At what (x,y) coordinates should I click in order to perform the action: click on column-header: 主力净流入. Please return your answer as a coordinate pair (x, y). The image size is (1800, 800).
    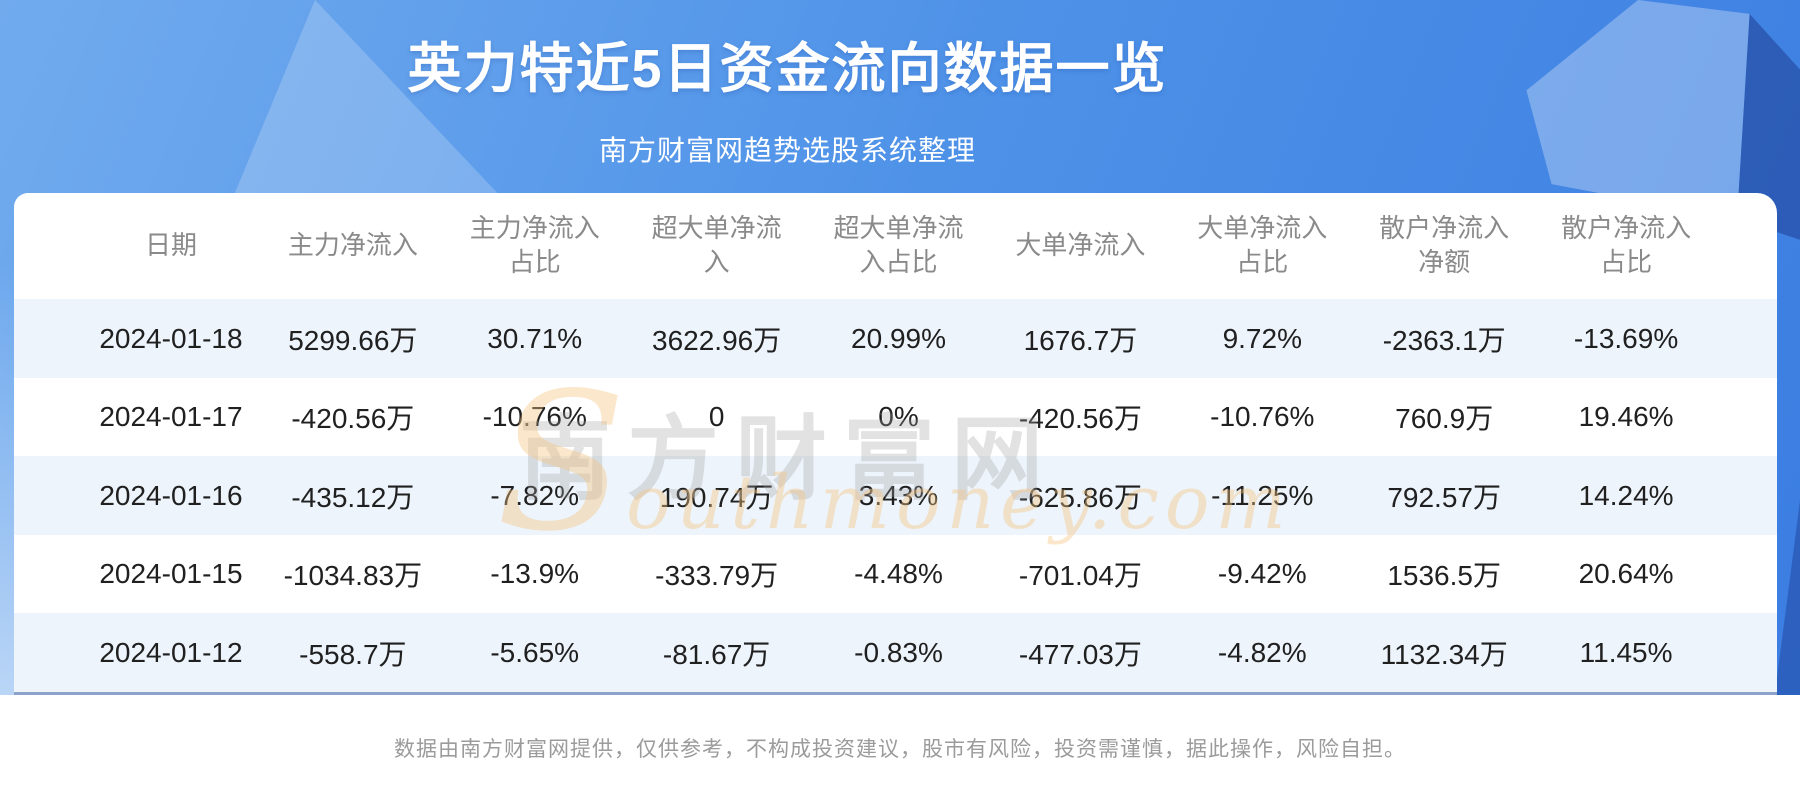
    Looking at the image, I should click on (352, 245).